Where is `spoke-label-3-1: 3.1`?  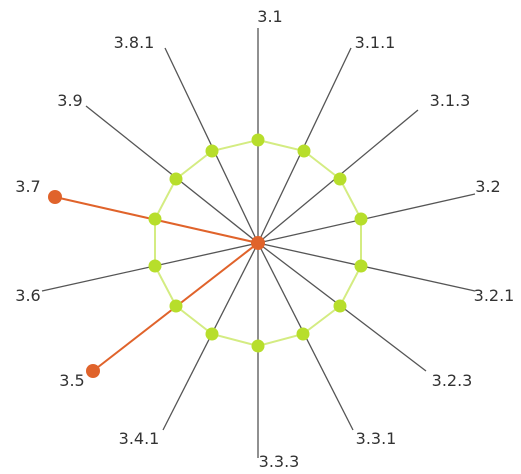
spoke-label-3-1: 3.1 is located at coordinates (269, 16).